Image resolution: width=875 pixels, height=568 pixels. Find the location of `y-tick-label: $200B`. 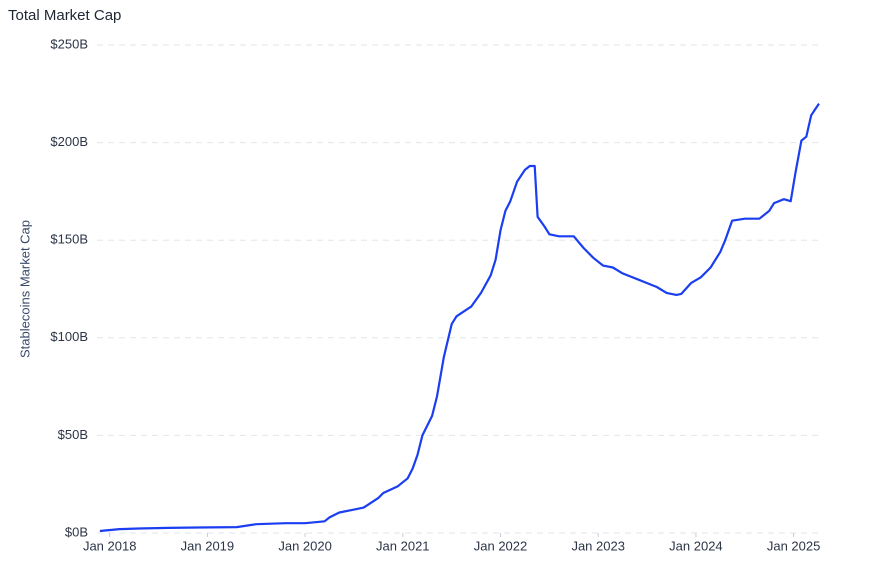

y-tick-label: $200B is located at coordinates (69, 141).